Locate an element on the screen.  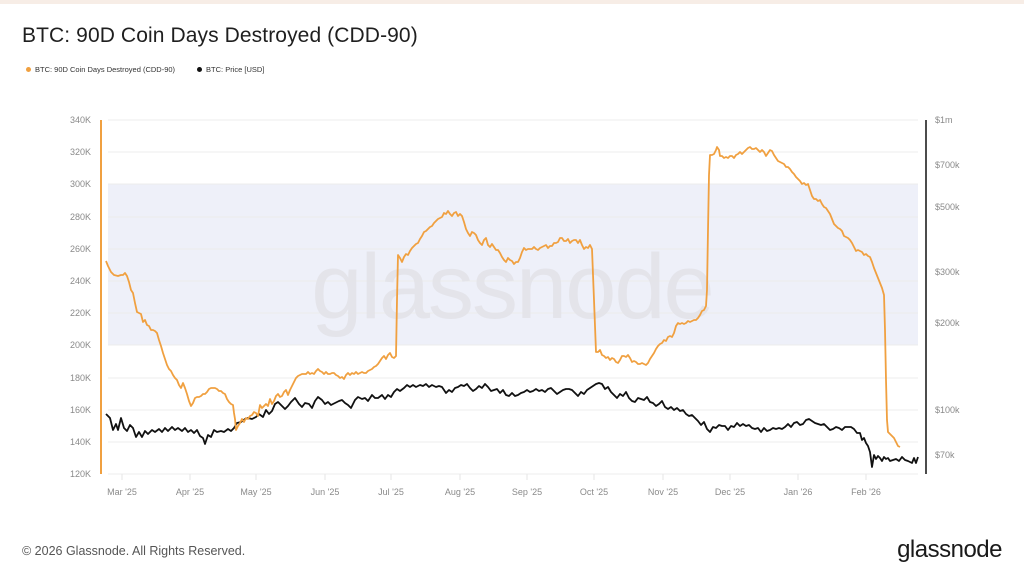
svg-text: Sep '25 is located at coordinates (527, 492).